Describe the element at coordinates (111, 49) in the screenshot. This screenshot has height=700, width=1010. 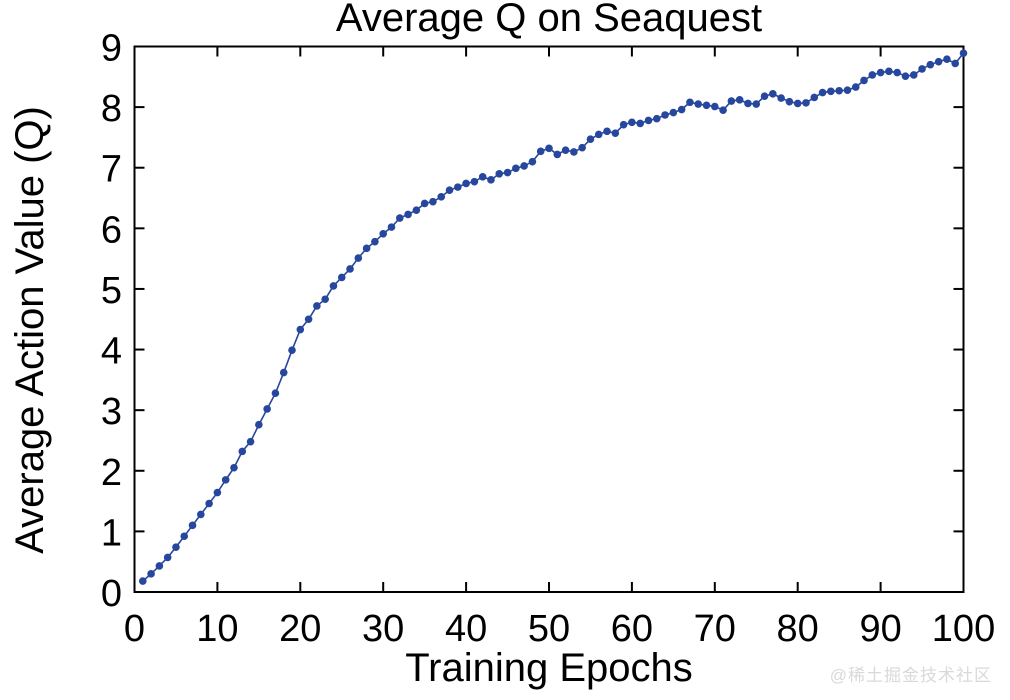
I see `y-tick-label: 9` at that location.